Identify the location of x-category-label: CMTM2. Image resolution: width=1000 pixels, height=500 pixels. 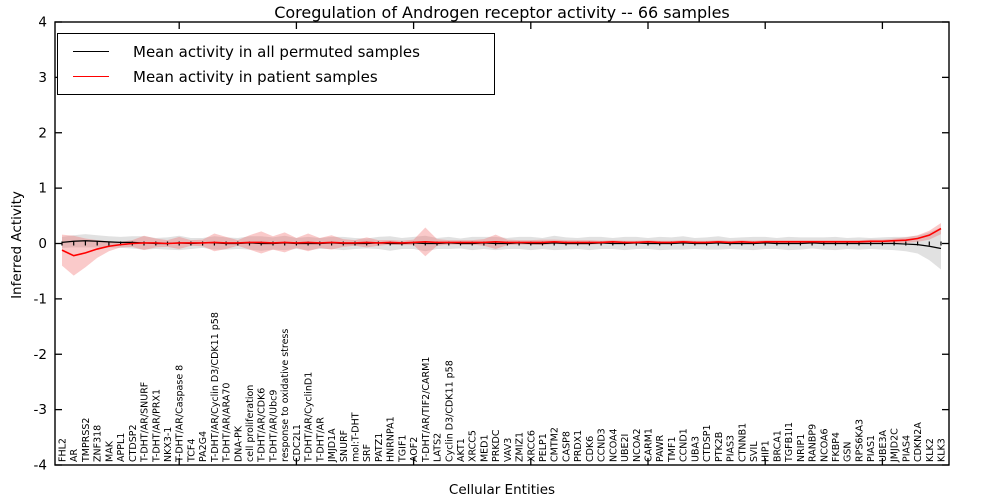
(555, 444).